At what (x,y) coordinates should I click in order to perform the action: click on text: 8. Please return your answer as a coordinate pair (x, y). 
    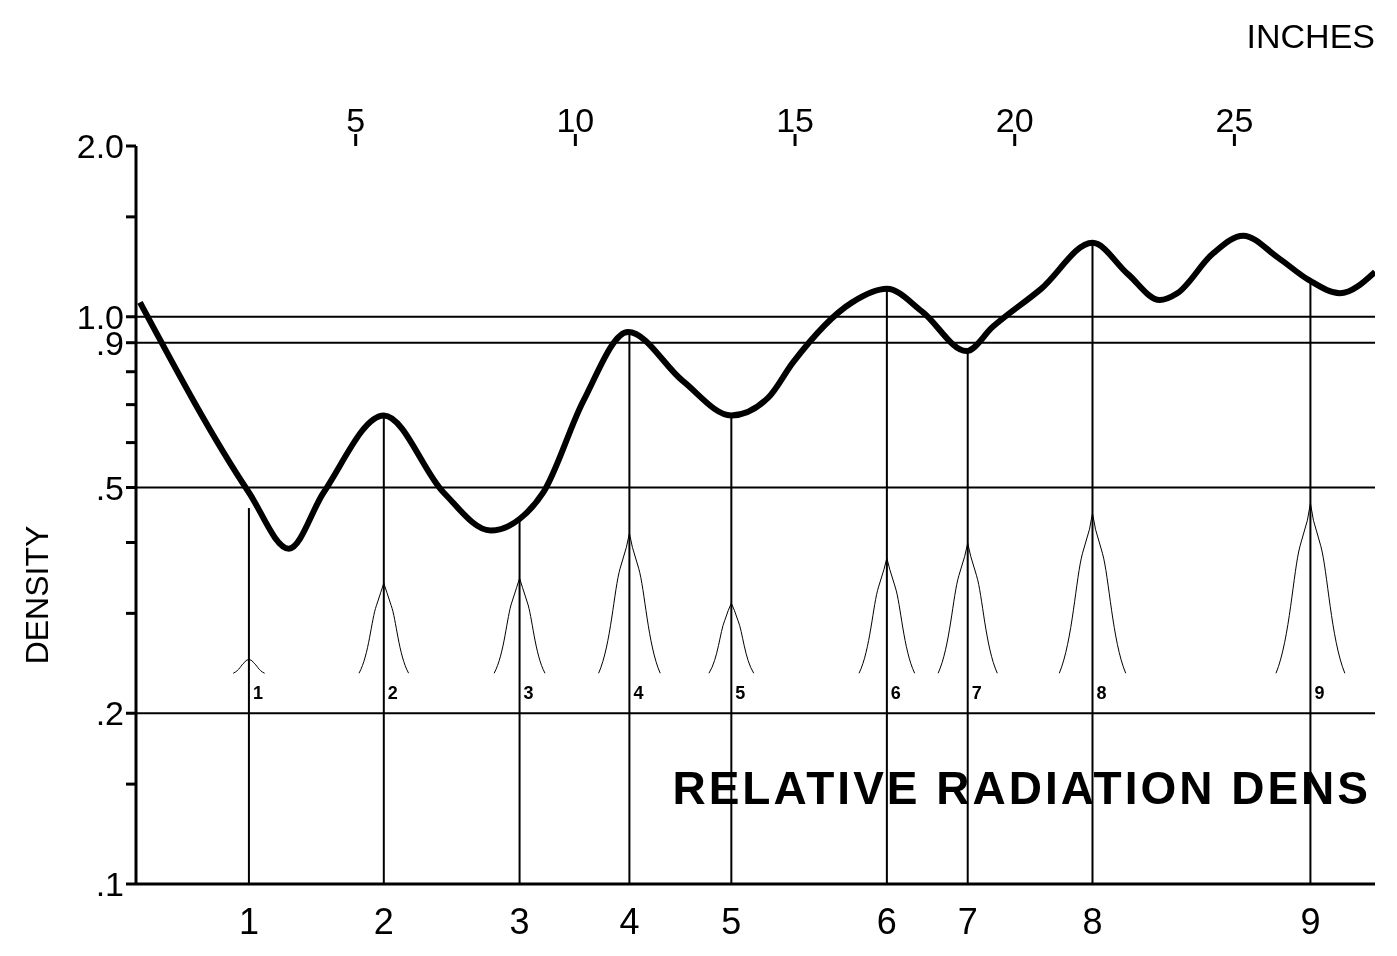
    Looking at the image, I should click on (1092, 921).